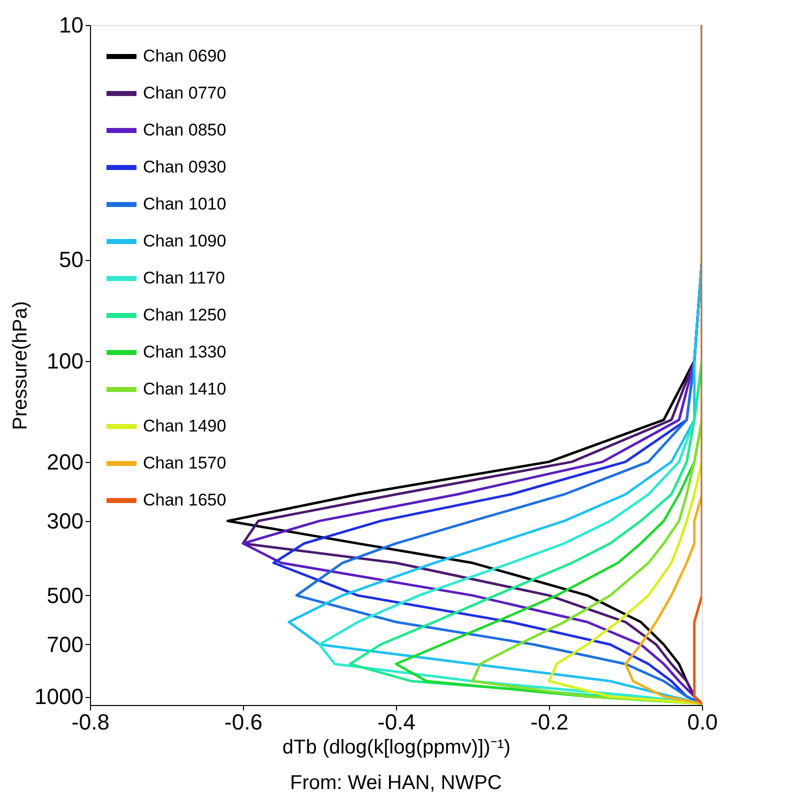 The height and width of the screenshot is (803, 796). What do you see at coordinates (184, 241) in the screenshot?
I see `legend-label: Chan 1090` at bounding box center [184, 241].